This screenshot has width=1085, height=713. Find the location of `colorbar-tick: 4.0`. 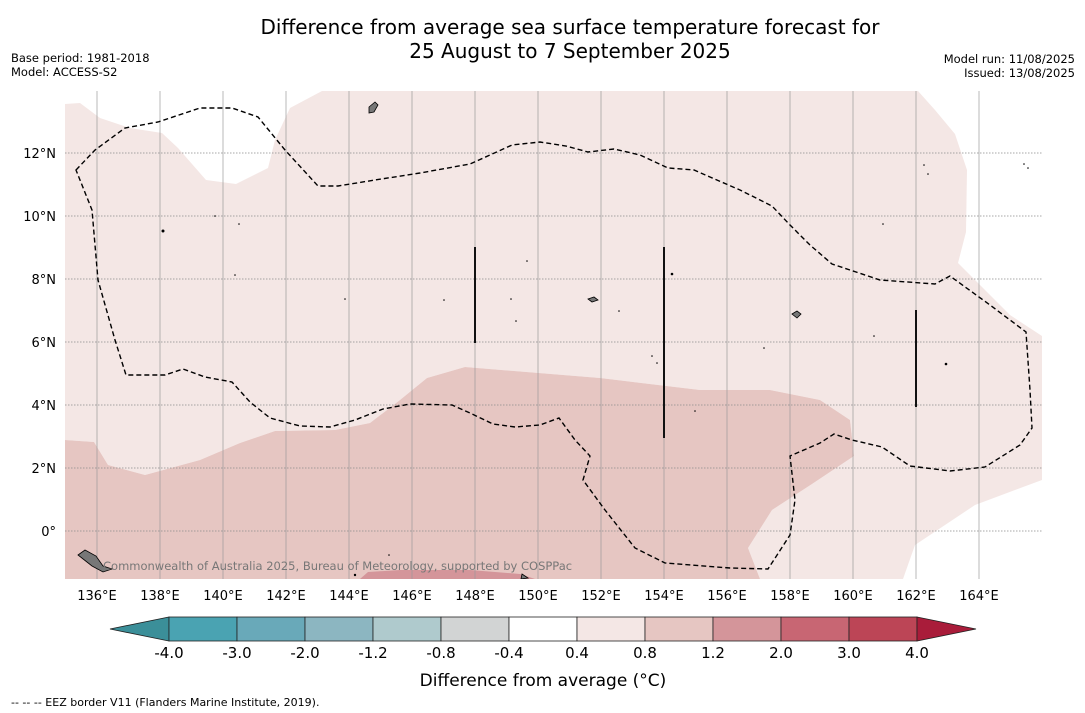

colorbar-tick: 4.0 is located at coordinates (917, 653).